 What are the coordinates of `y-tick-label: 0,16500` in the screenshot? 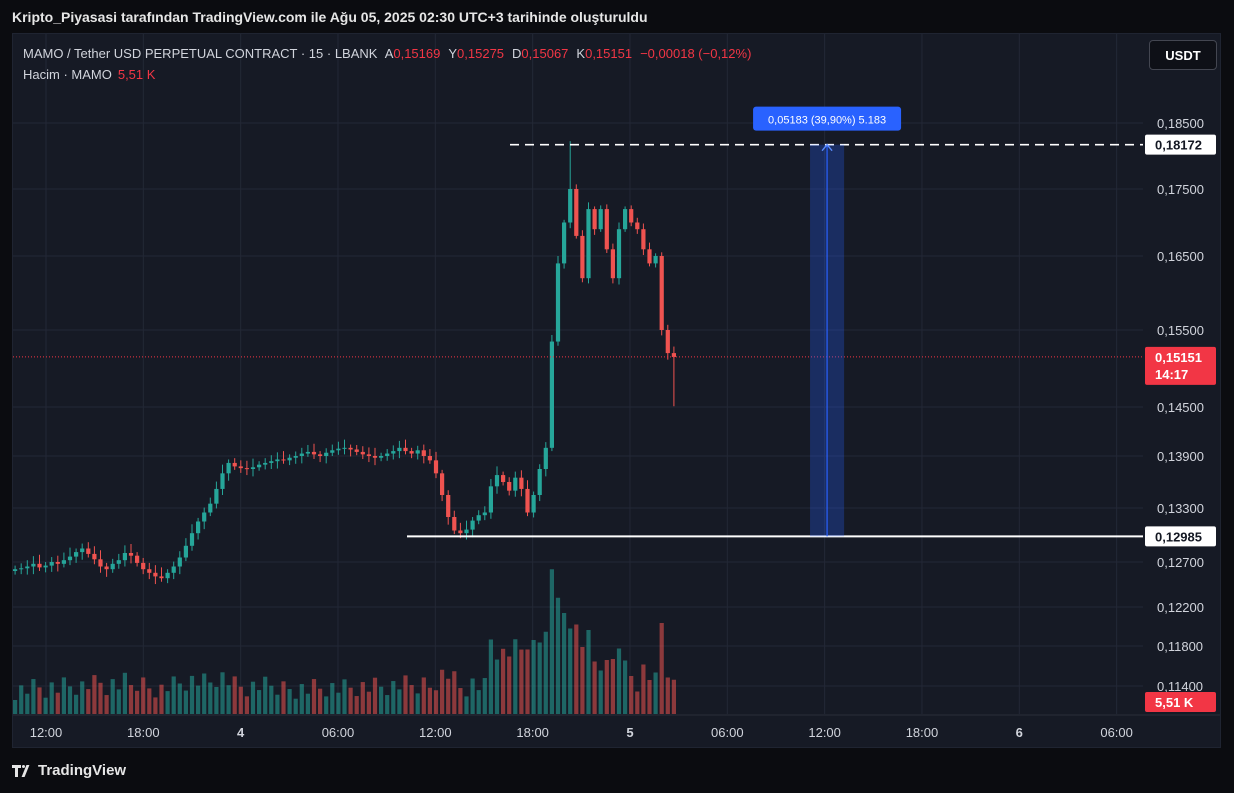 It's located at (1180, 256).